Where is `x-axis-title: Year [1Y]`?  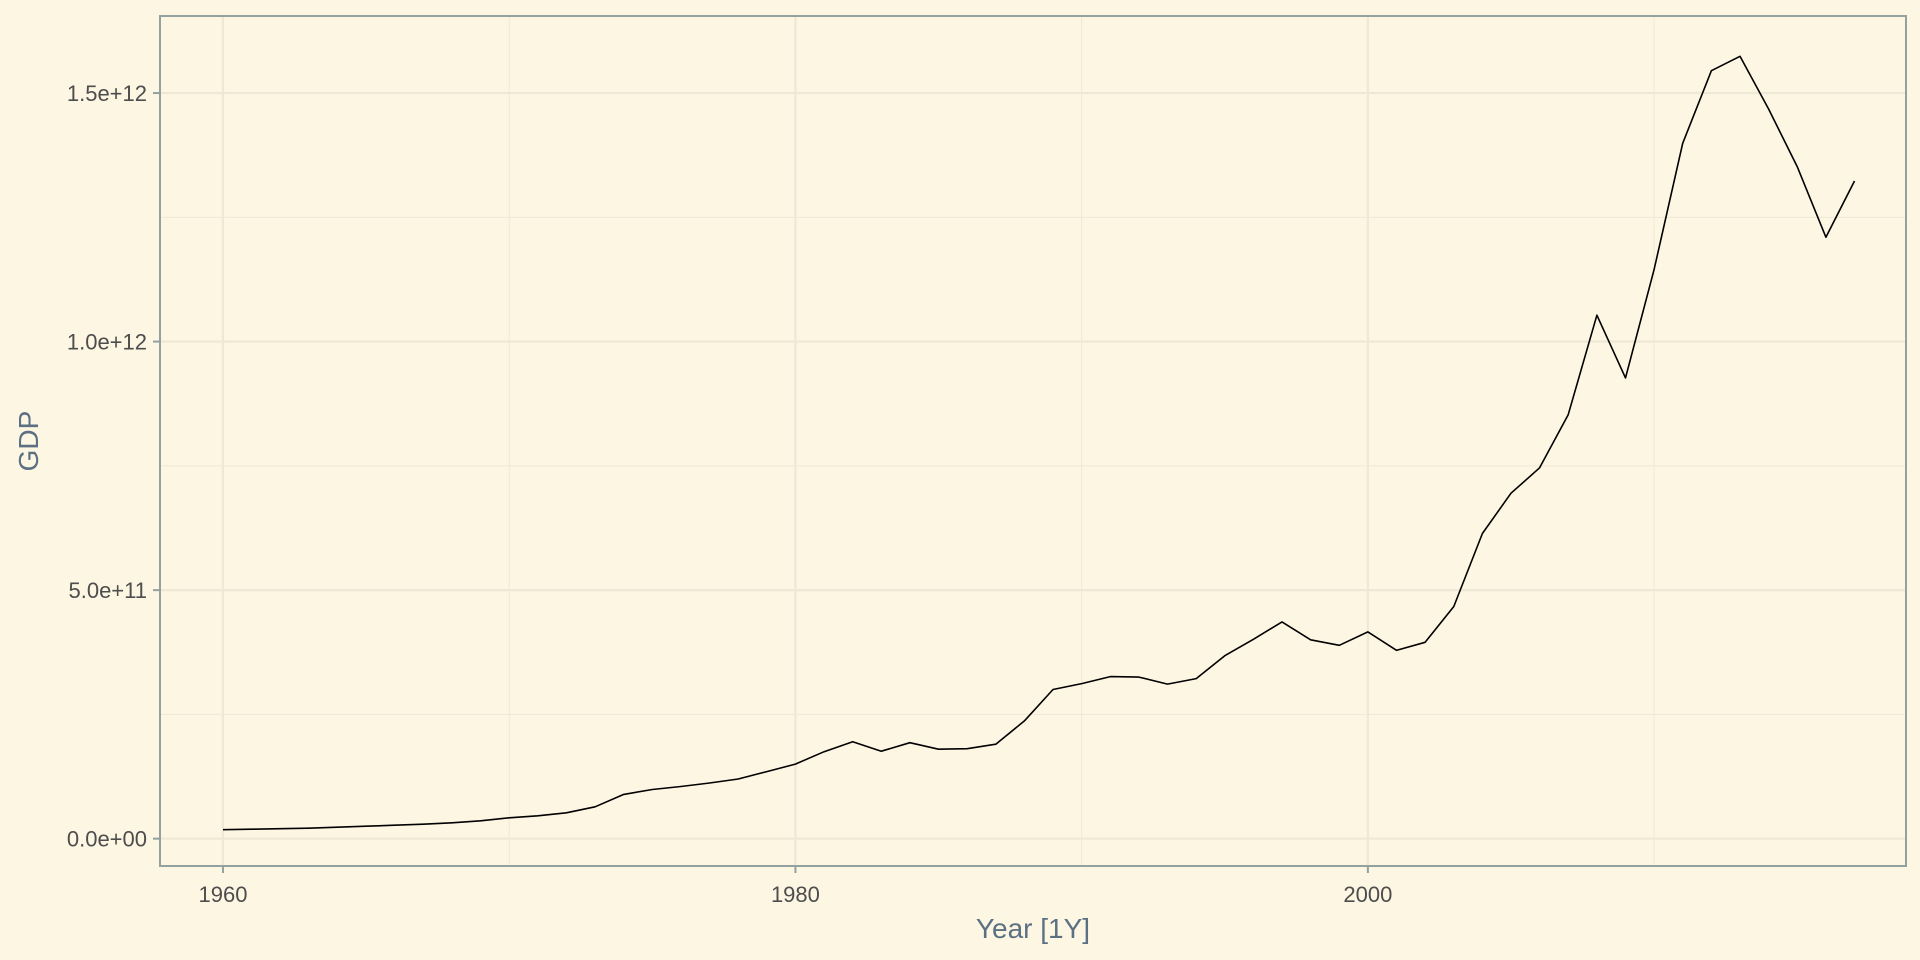 x-axis-title: Year [1Y] is located at coordinates (1033, 928).